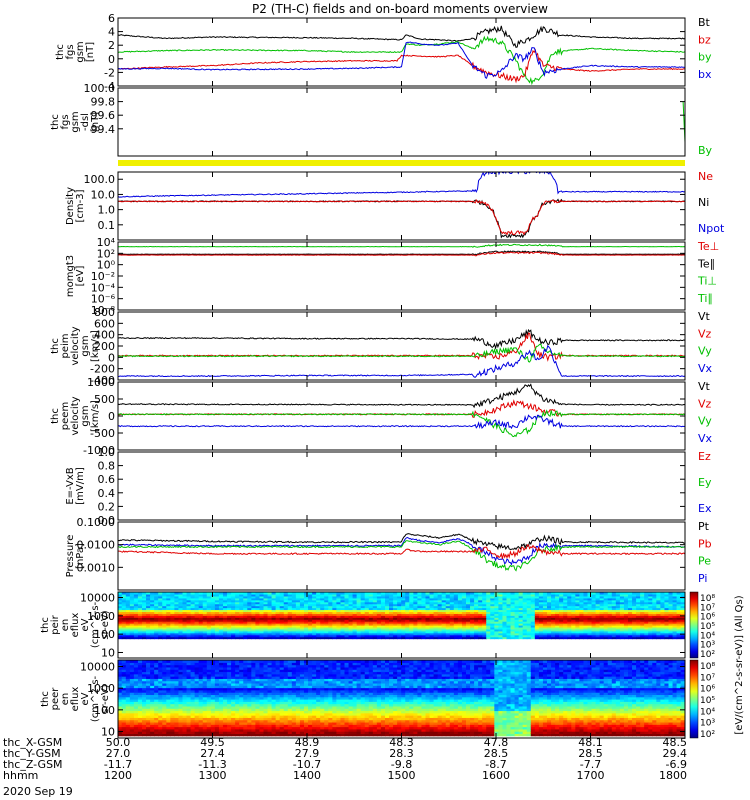 The height and width of the screenshot is (800, 750). What do you see at coordinates (111, 59) in the screenshot?
I see `y-tick-label: 0` at bounding box center [111, 59].